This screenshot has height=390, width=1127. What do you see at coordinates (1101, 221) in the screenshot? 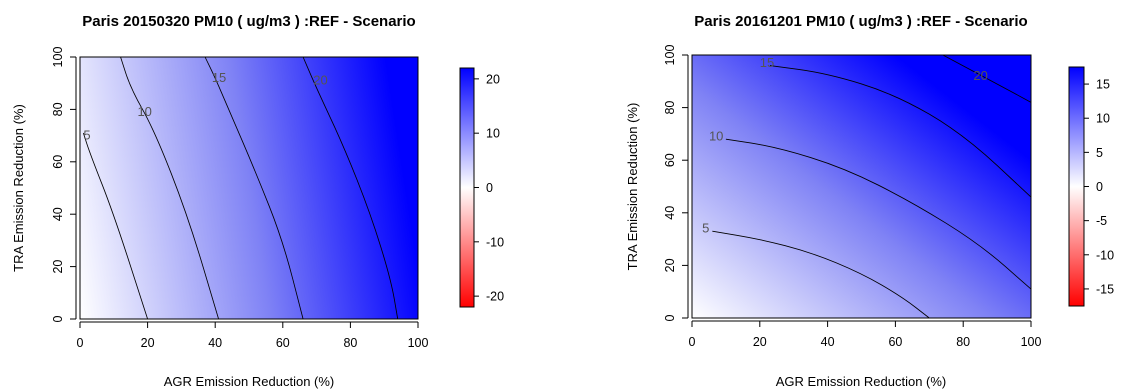
I see `colorbar-tick-label: -5` at bounding box center [1101, 221].